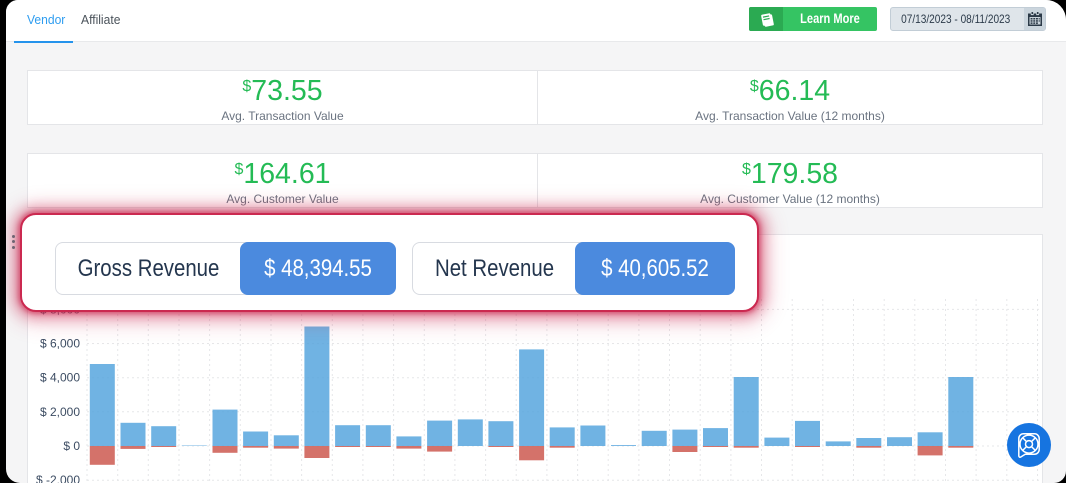 This screenshot has height=483, width=1066. Describe the element at coordinates (58, 478) in the screenshot. I see `svg-text: $ -2,000` at that location.